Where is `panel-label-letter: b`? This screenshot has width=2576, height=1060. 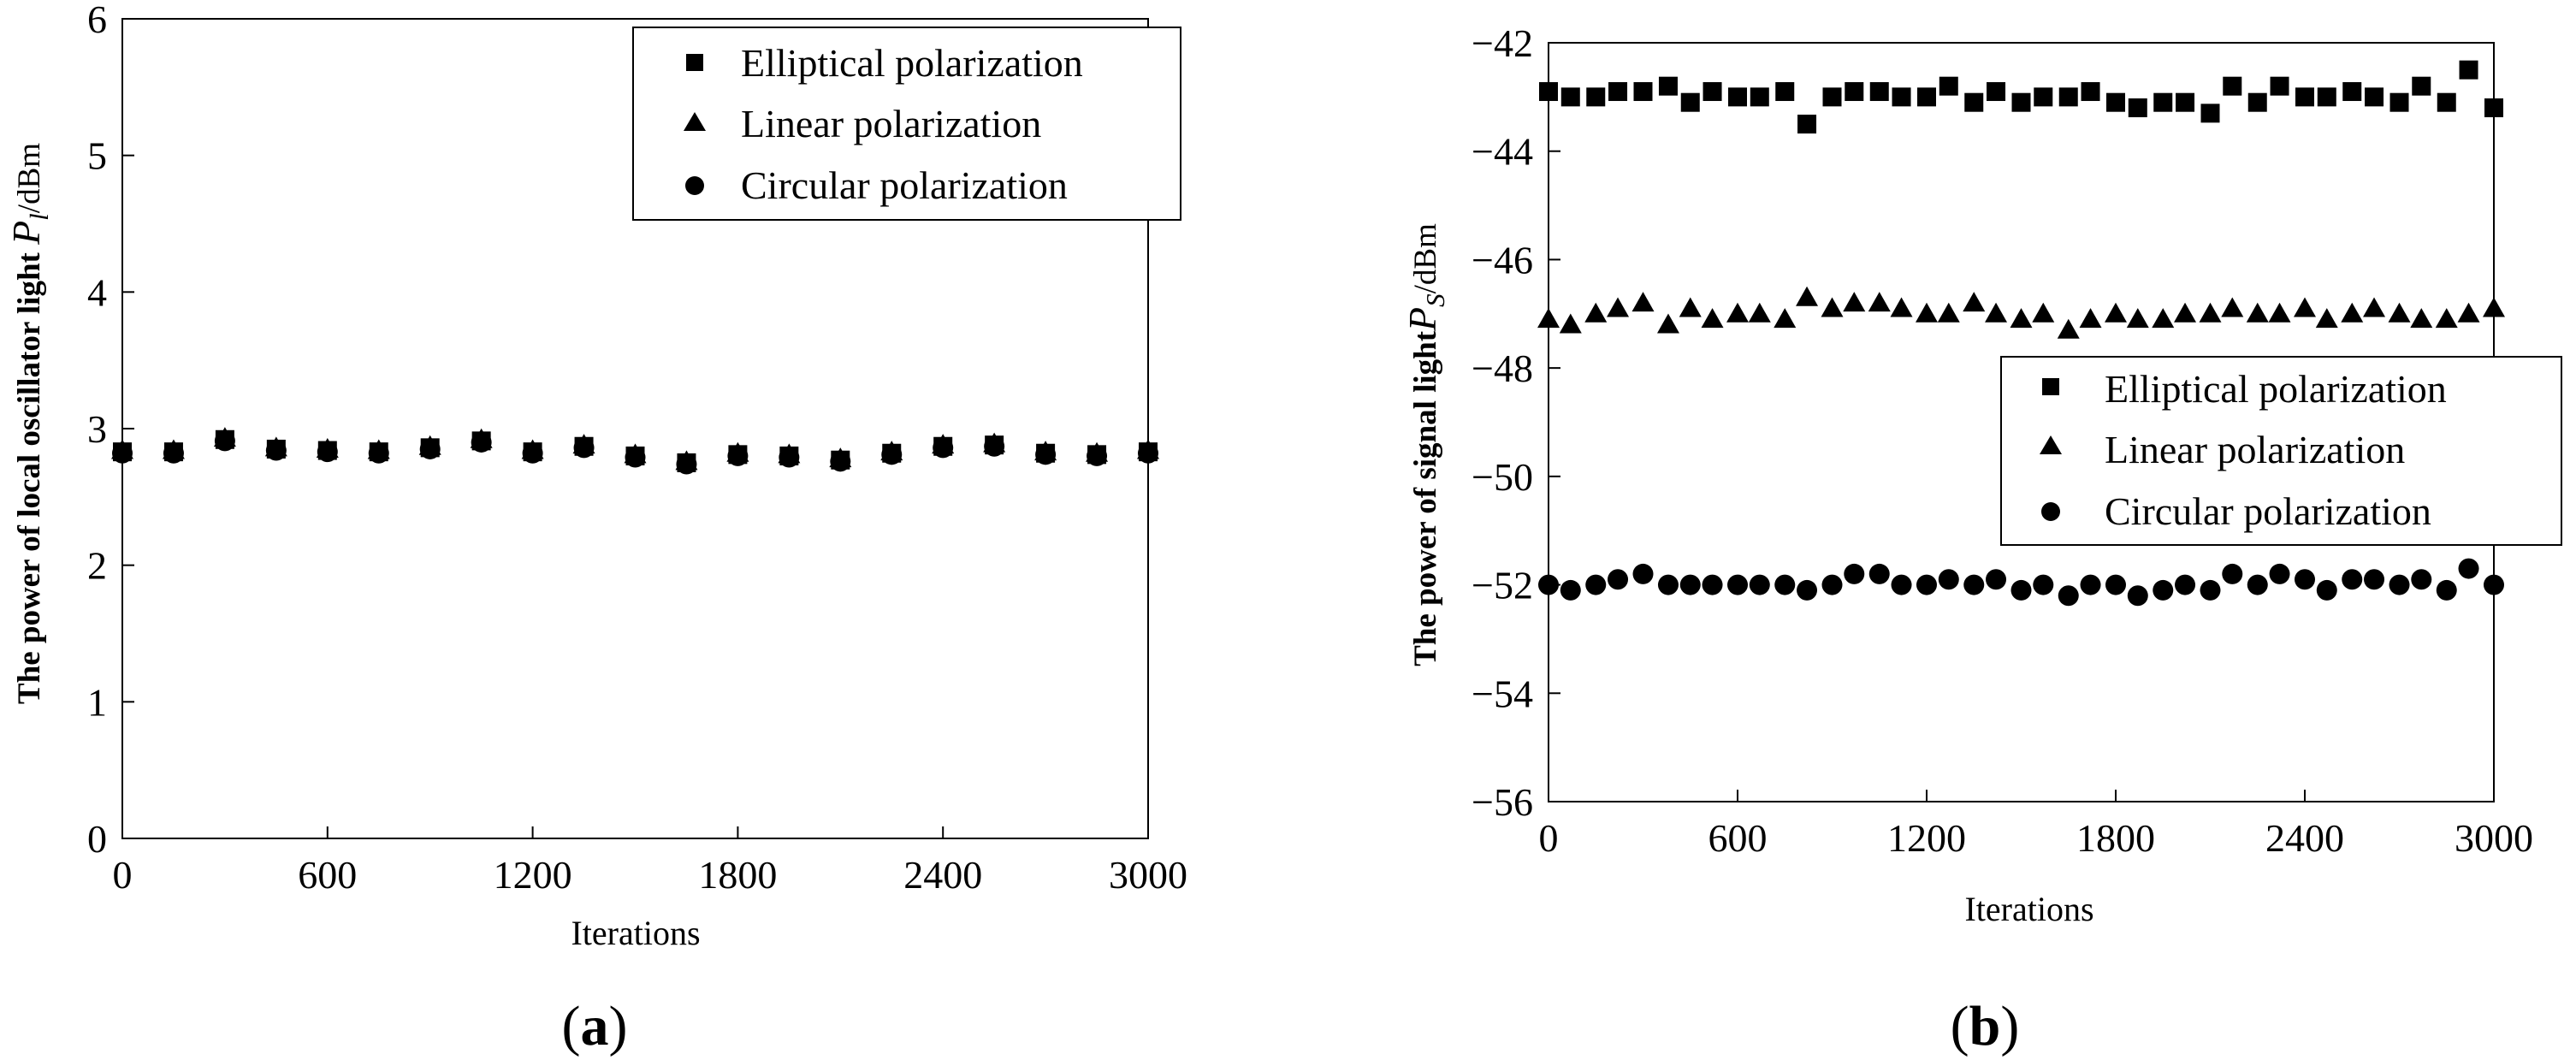 panel-label-letter: b is located at coordinates (1985, 1026).